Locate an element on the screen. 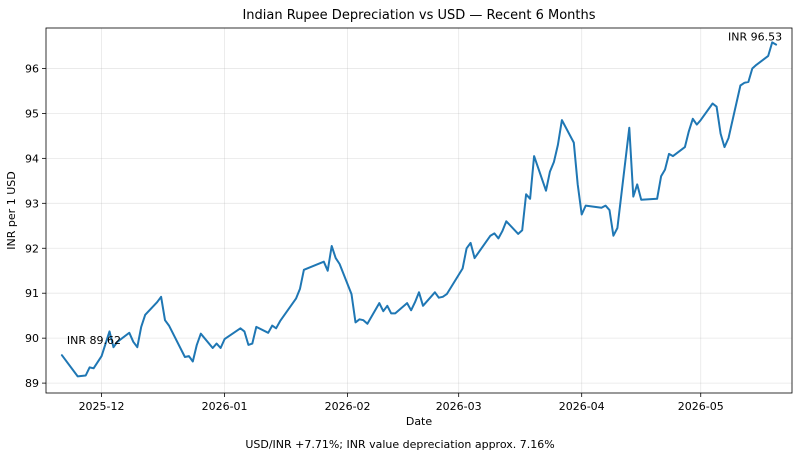 The image size is (800, 459). y-tick-label: 89 is located at coordinates (32, 383).